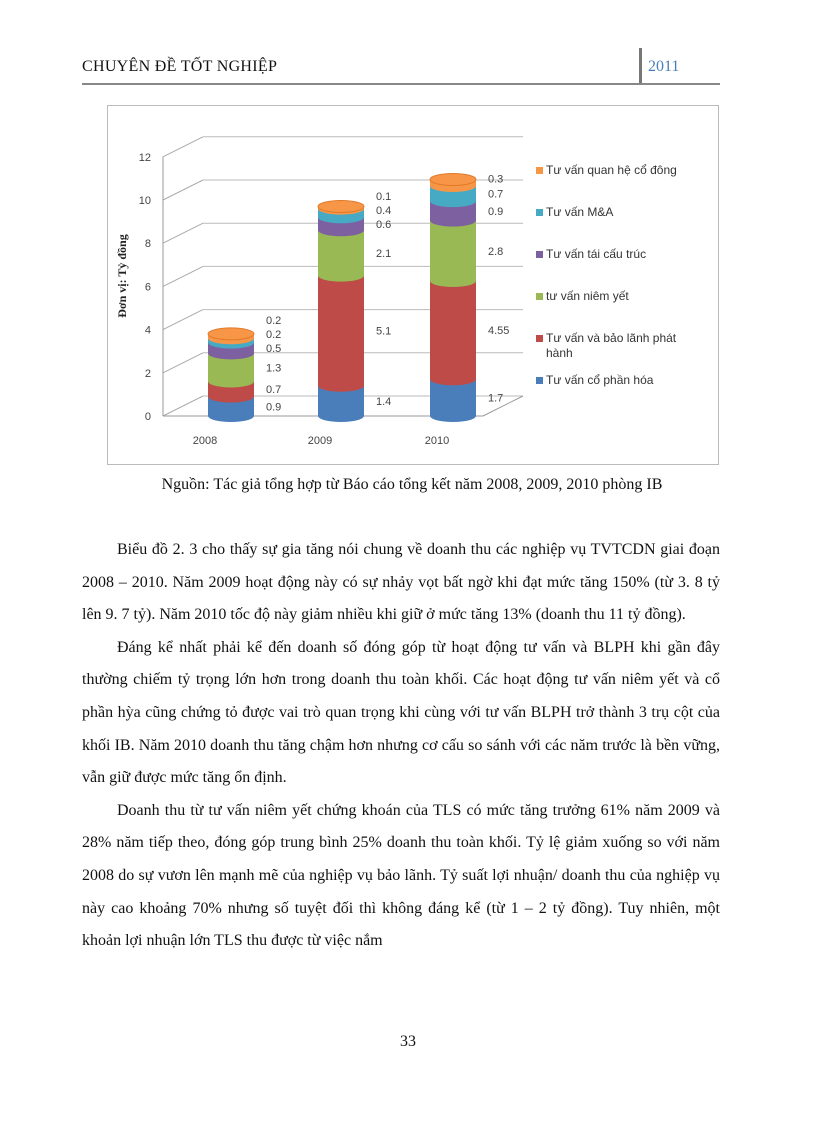 Image resolution: width=816 pixels, height=1123 pixels. I want to click on legend-label: Tư vấn quan hệ cổ đông, so click(611, 170).